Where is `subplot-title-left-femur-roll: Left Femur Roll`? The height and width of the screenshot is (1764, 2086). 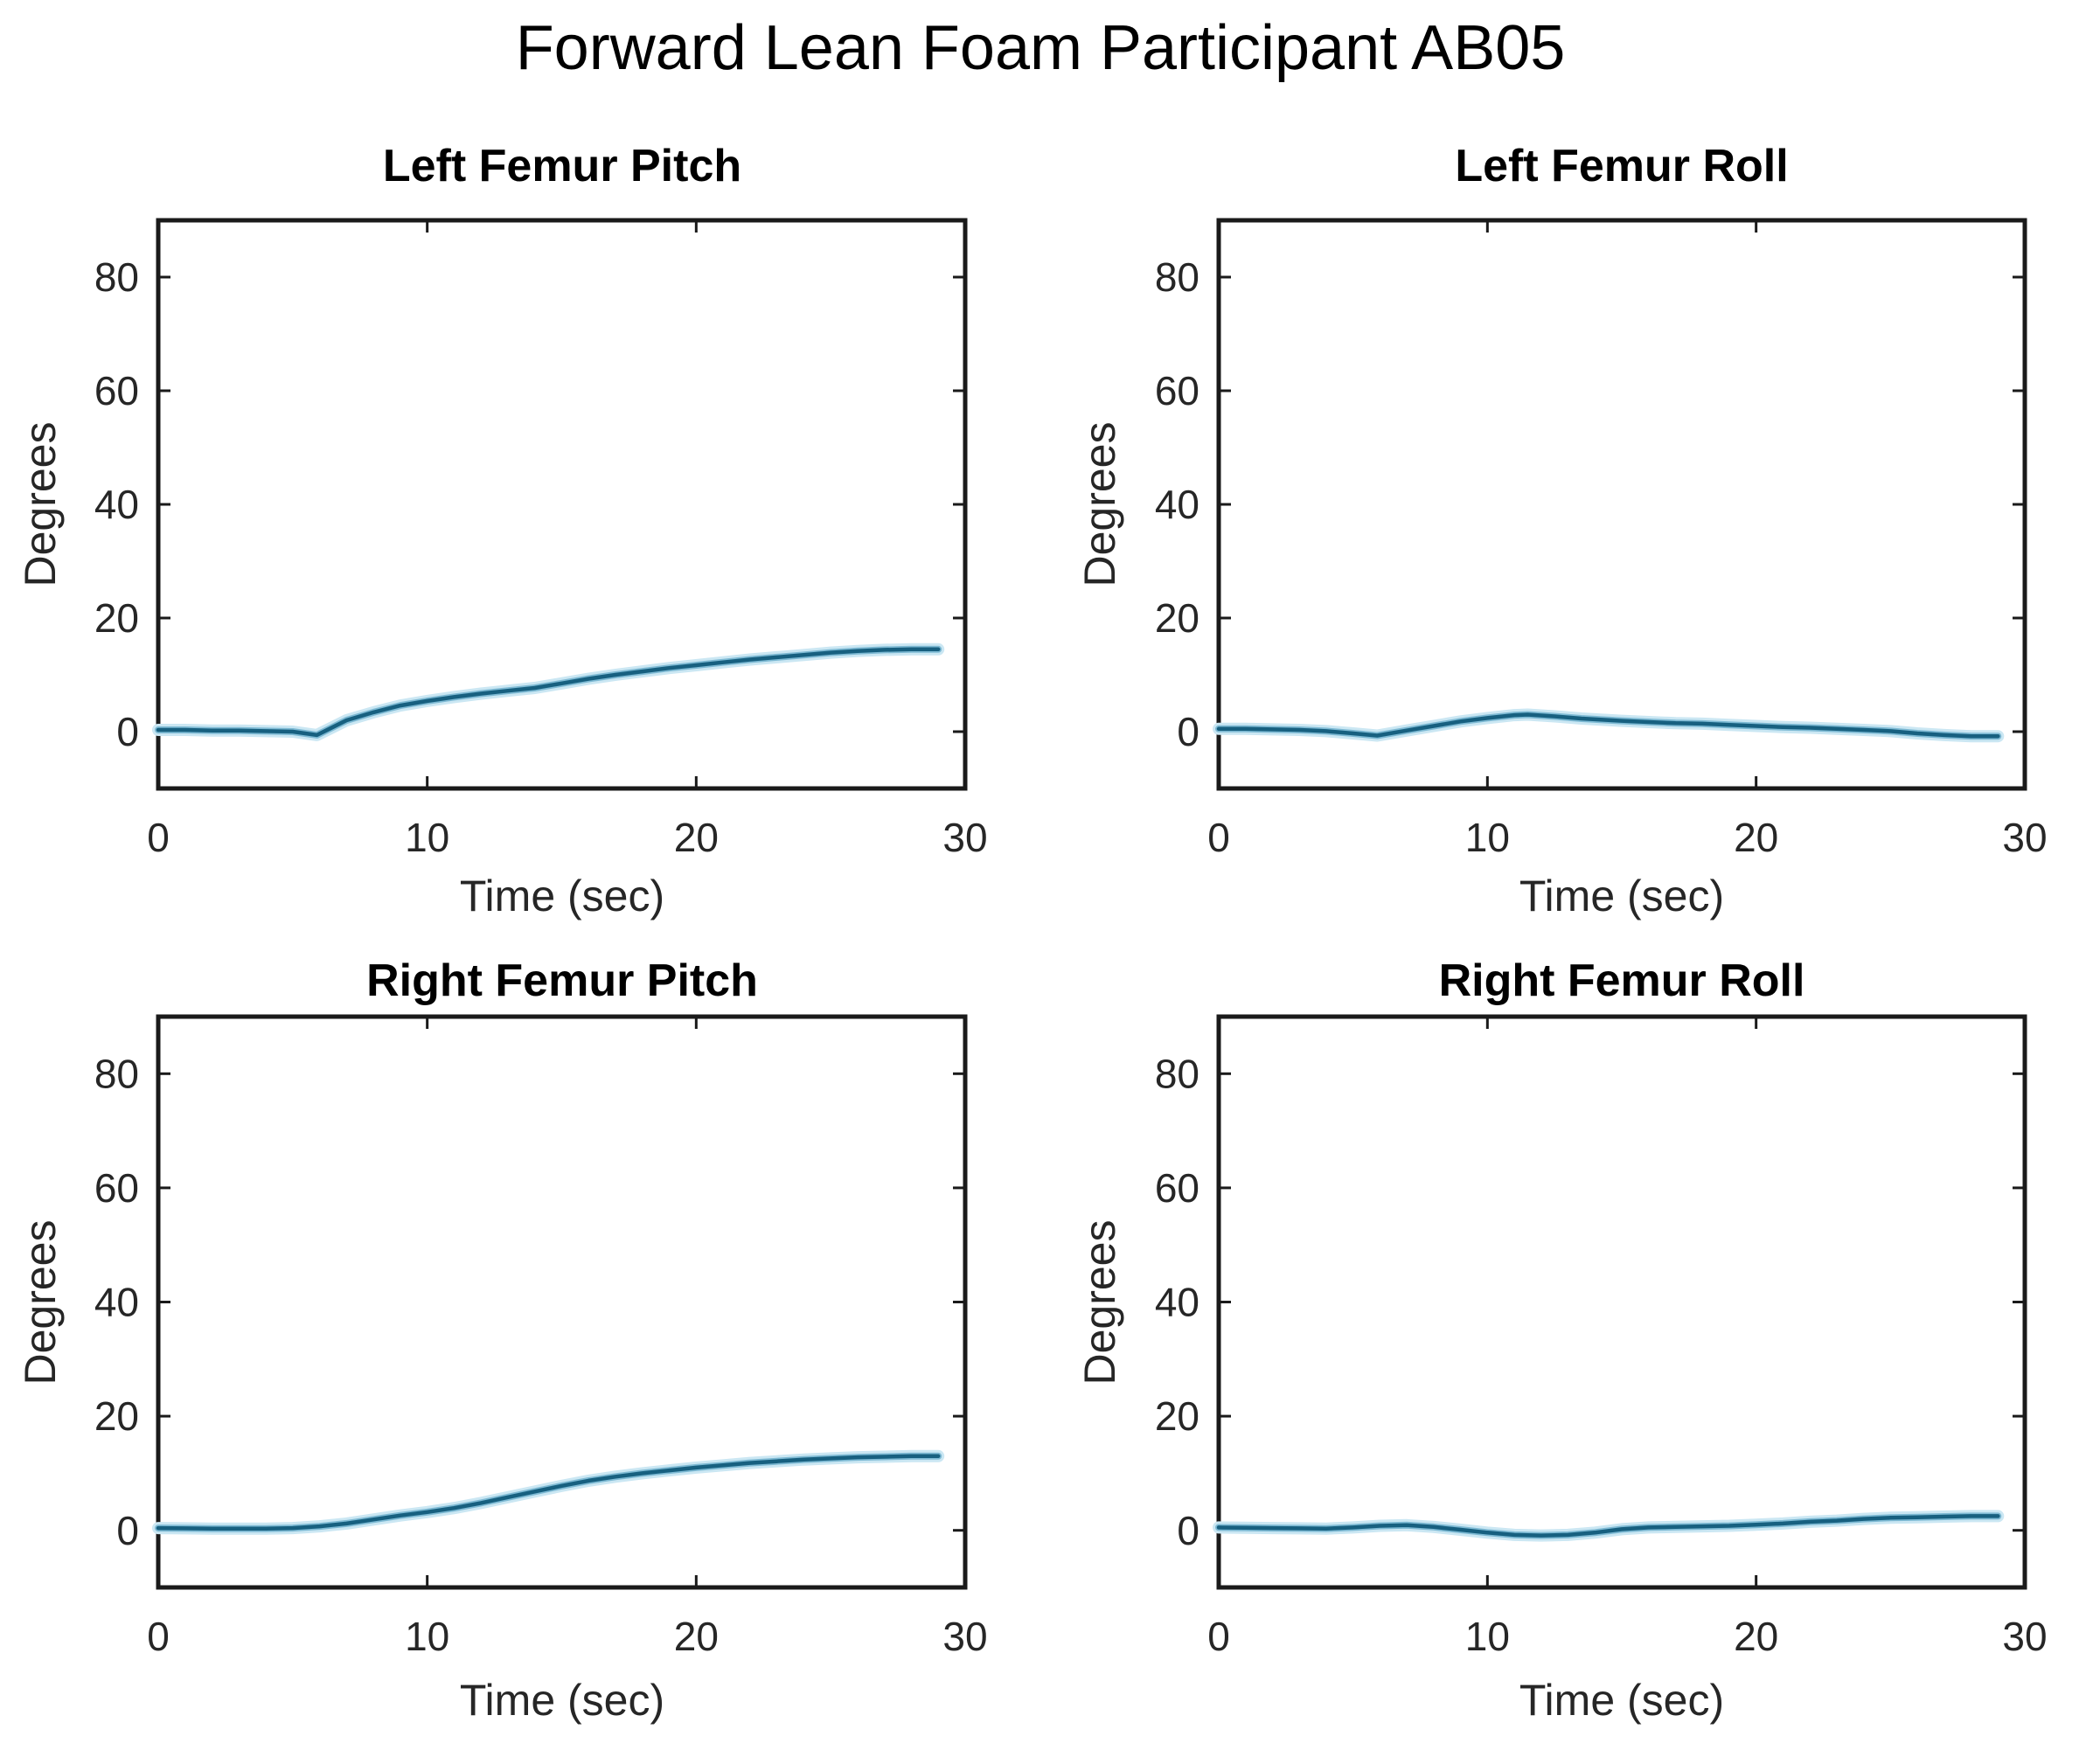
subplot-title-left-femur-roll: Left Femur Roll is located at coordinates (1622, 166).